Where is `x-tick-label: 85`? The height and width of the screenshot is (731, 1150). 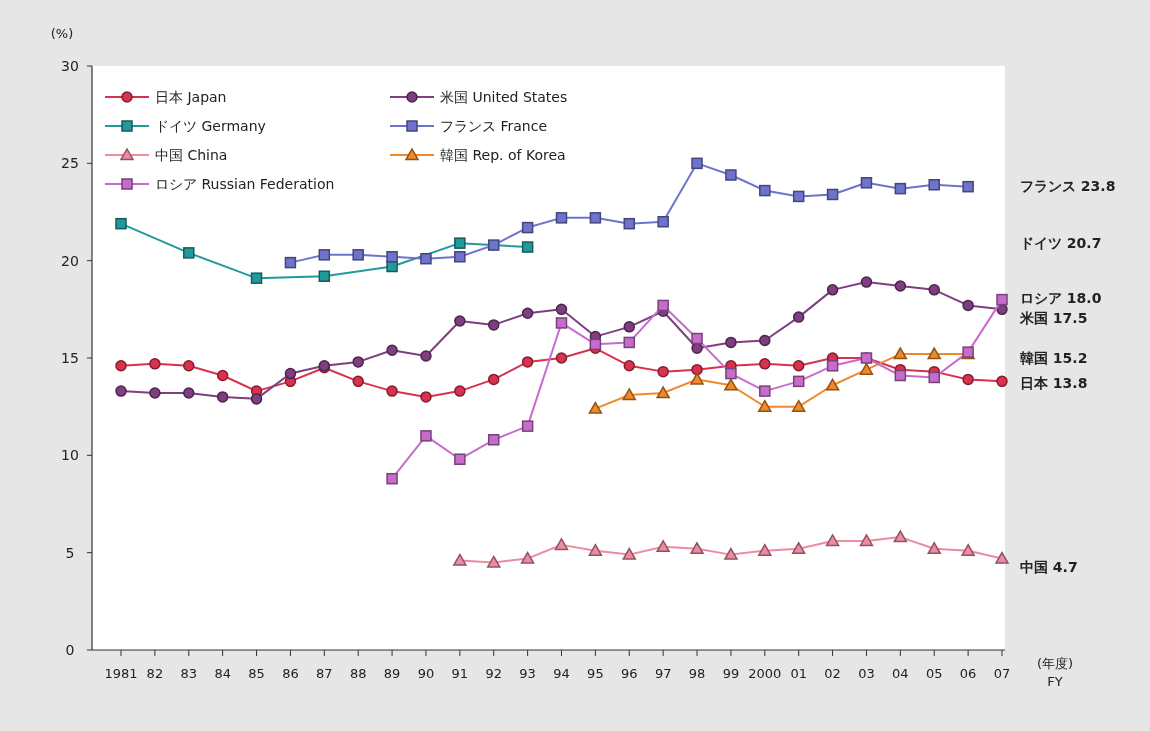 x-tick-label: 85 is located at coordinates (256, 673).